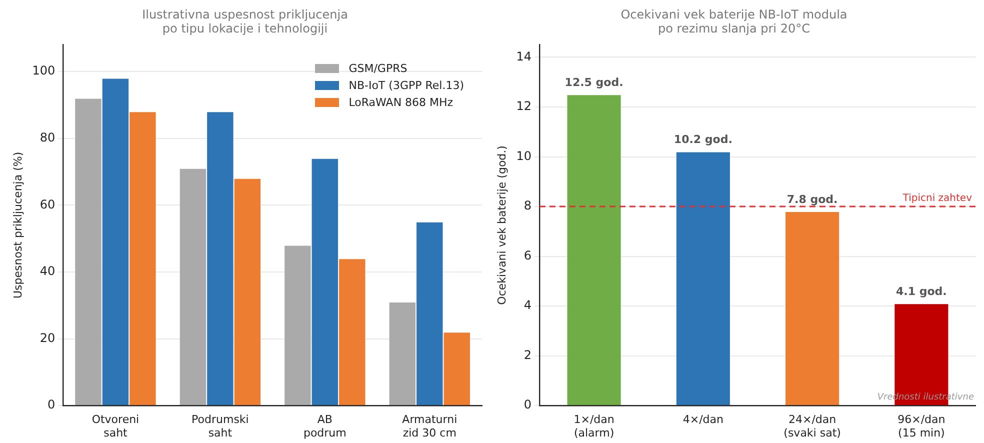 This screenshot has height=443, width=984. I want to click on y-tick-label: 10, so click(524, 155).